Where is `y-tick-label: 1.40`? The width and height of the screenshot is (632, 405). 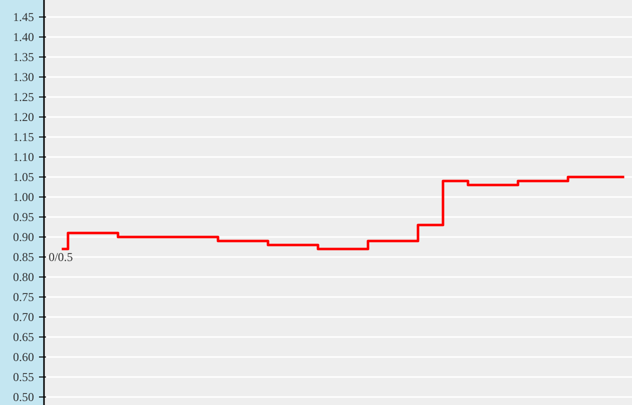 y-tick-label: 1.40 is located at coordinates (23, 37).